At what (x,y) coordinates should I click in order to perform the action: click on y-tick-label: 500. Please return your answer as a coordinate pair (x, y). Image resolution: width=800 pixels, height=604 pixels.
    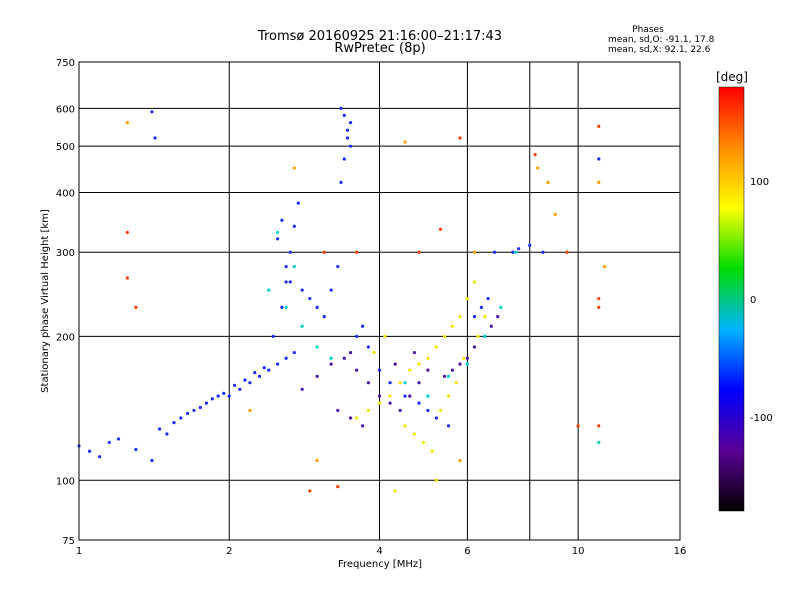
    Looking at the image, I should click on (65, 147).